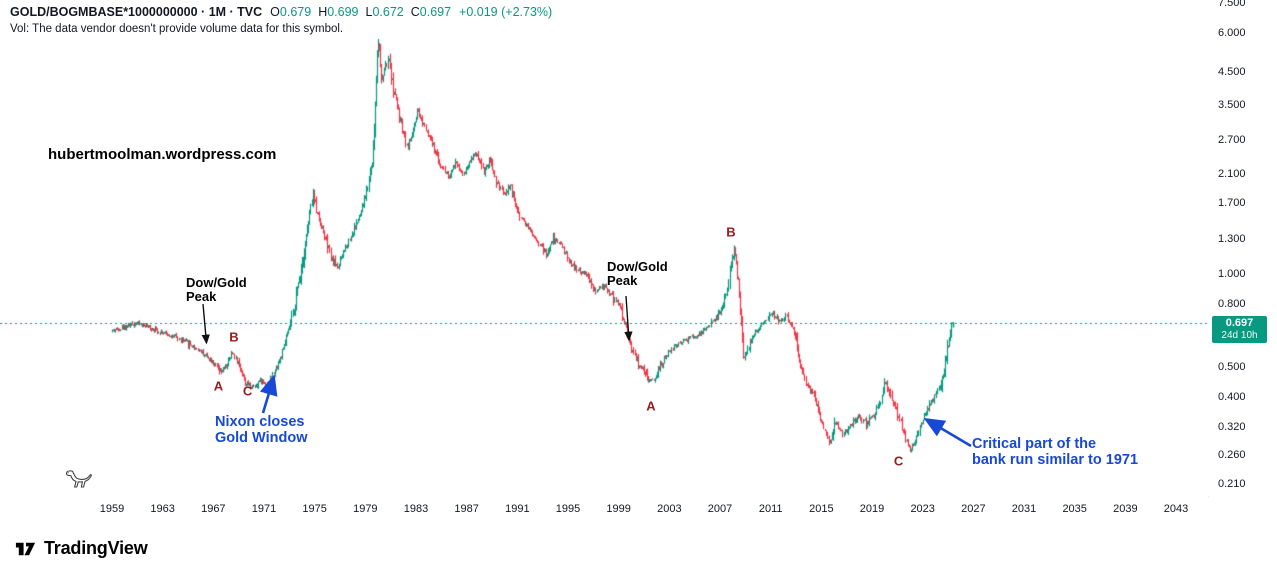 The image size is (1277, 583). I want to click on year-tick-label: 1963, so click(162, 509).